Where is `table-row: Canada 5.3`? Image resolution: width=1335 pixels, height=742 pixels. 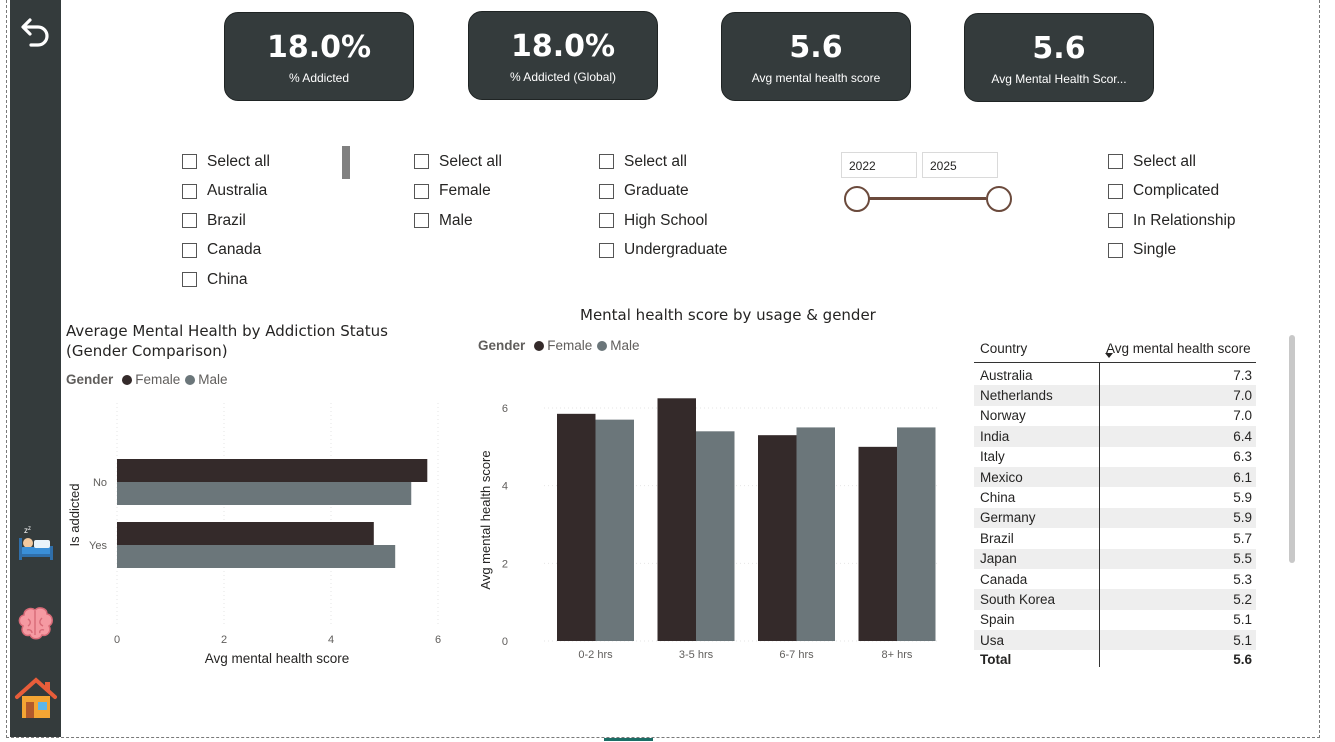
table-row: Canada 5.3 is located at coordinates (1115, 579).